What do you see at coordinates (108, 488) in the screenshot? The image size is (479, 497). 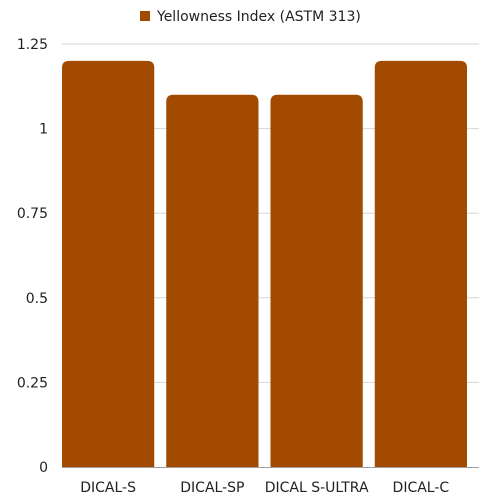 I see `x-tick-label: DICAL-S` at bounding box center [108, 488].